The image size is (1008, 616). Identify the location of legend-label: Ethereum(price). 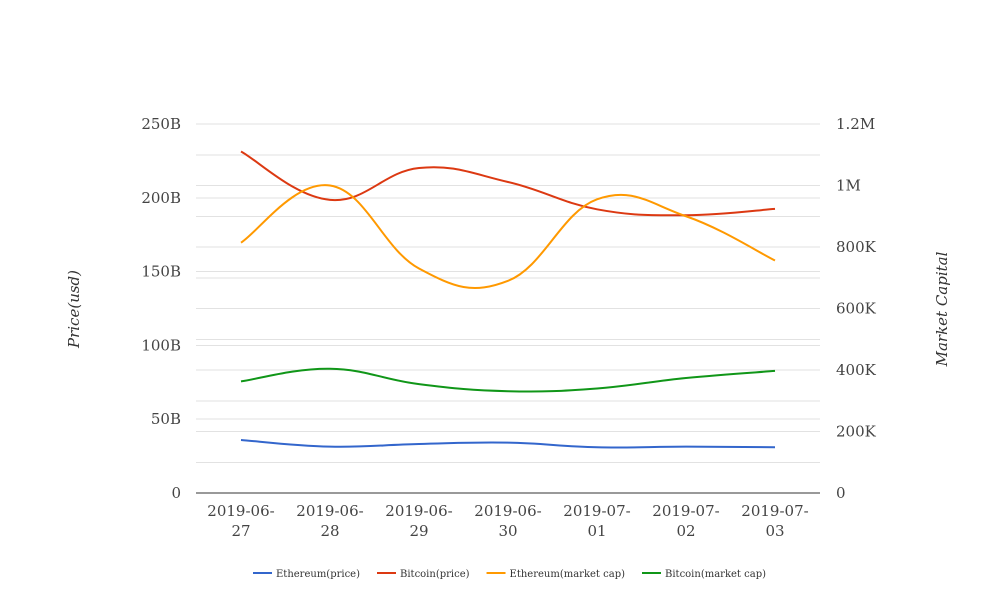
(318, 574).